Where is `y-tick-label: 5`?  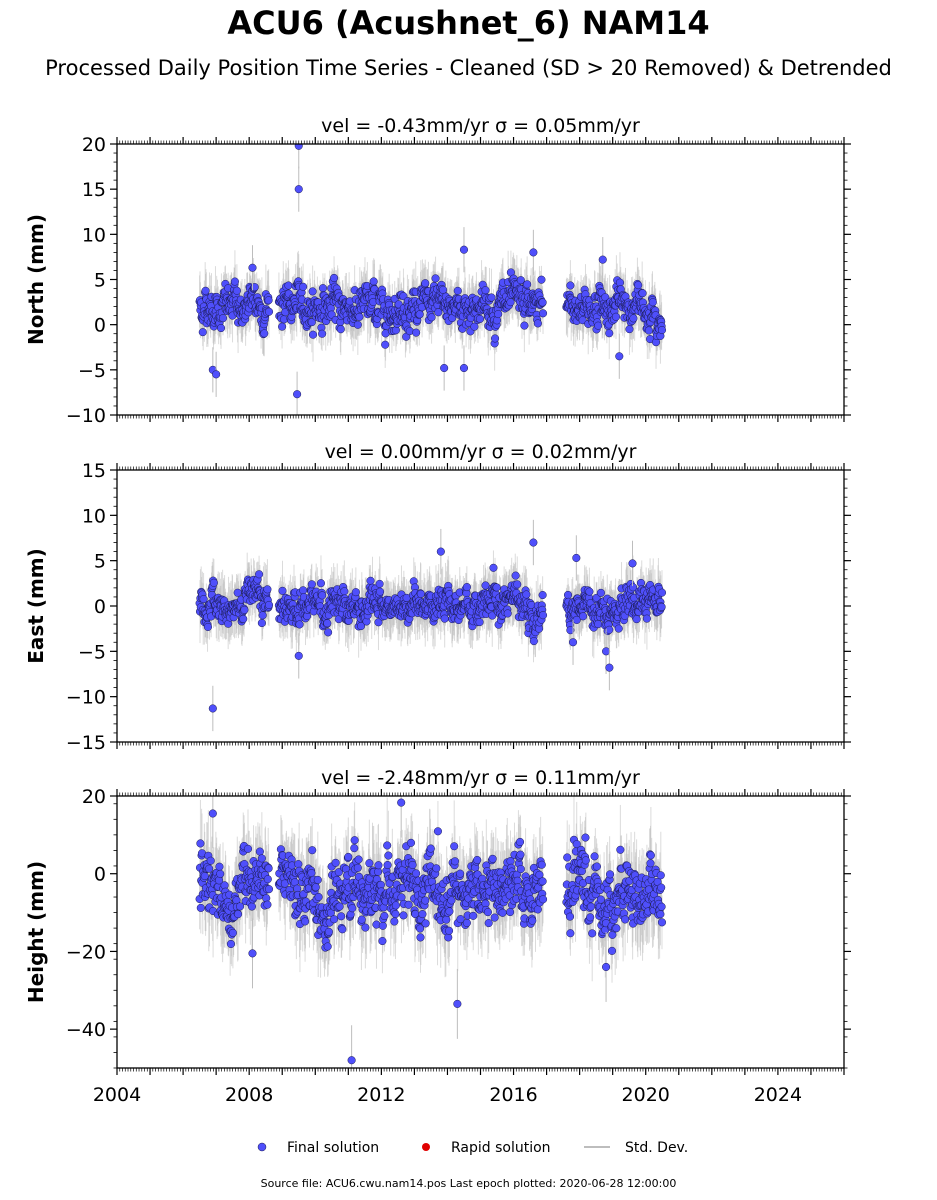
y-tick-label: 5 is located at coordinates (100, 281).